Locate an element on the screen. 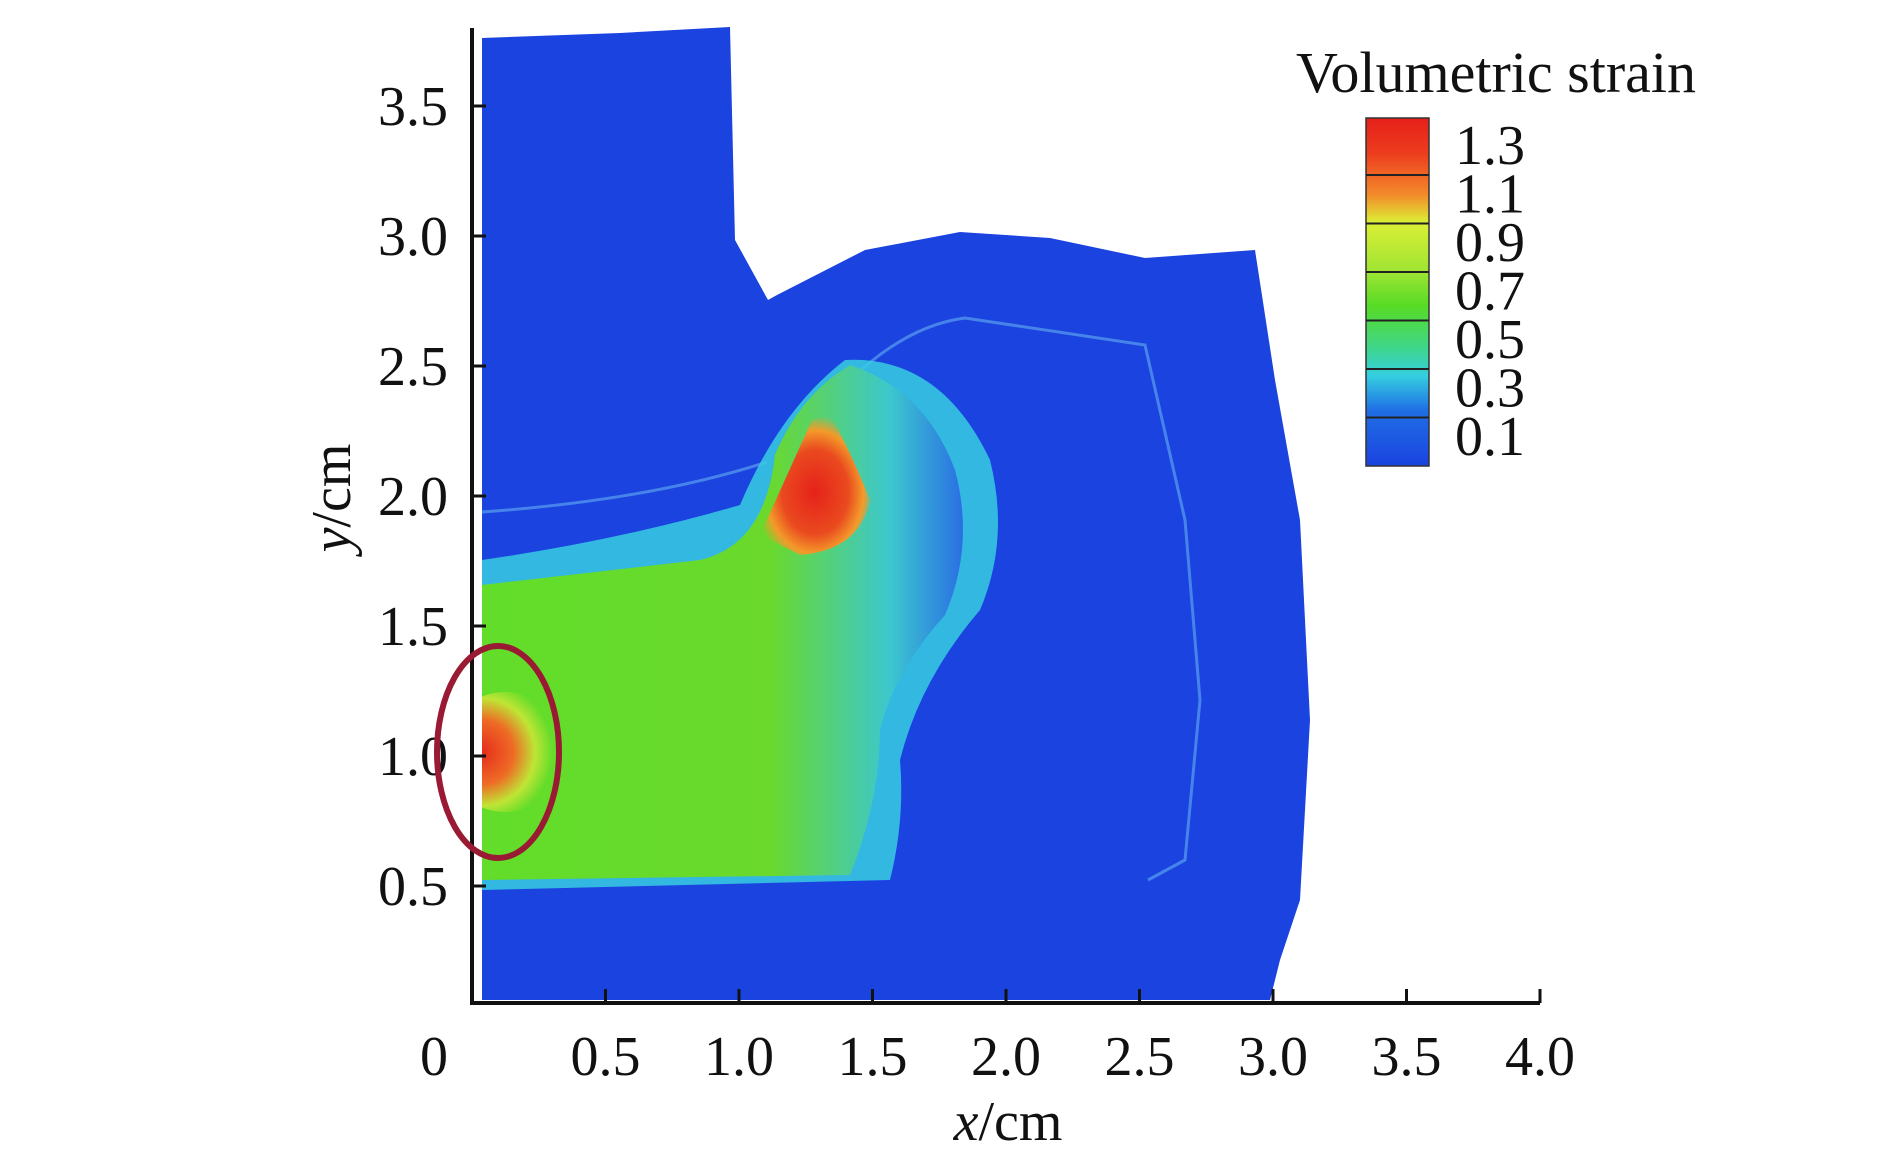  hotspot-left-edge is located at coordinates (523, 752).